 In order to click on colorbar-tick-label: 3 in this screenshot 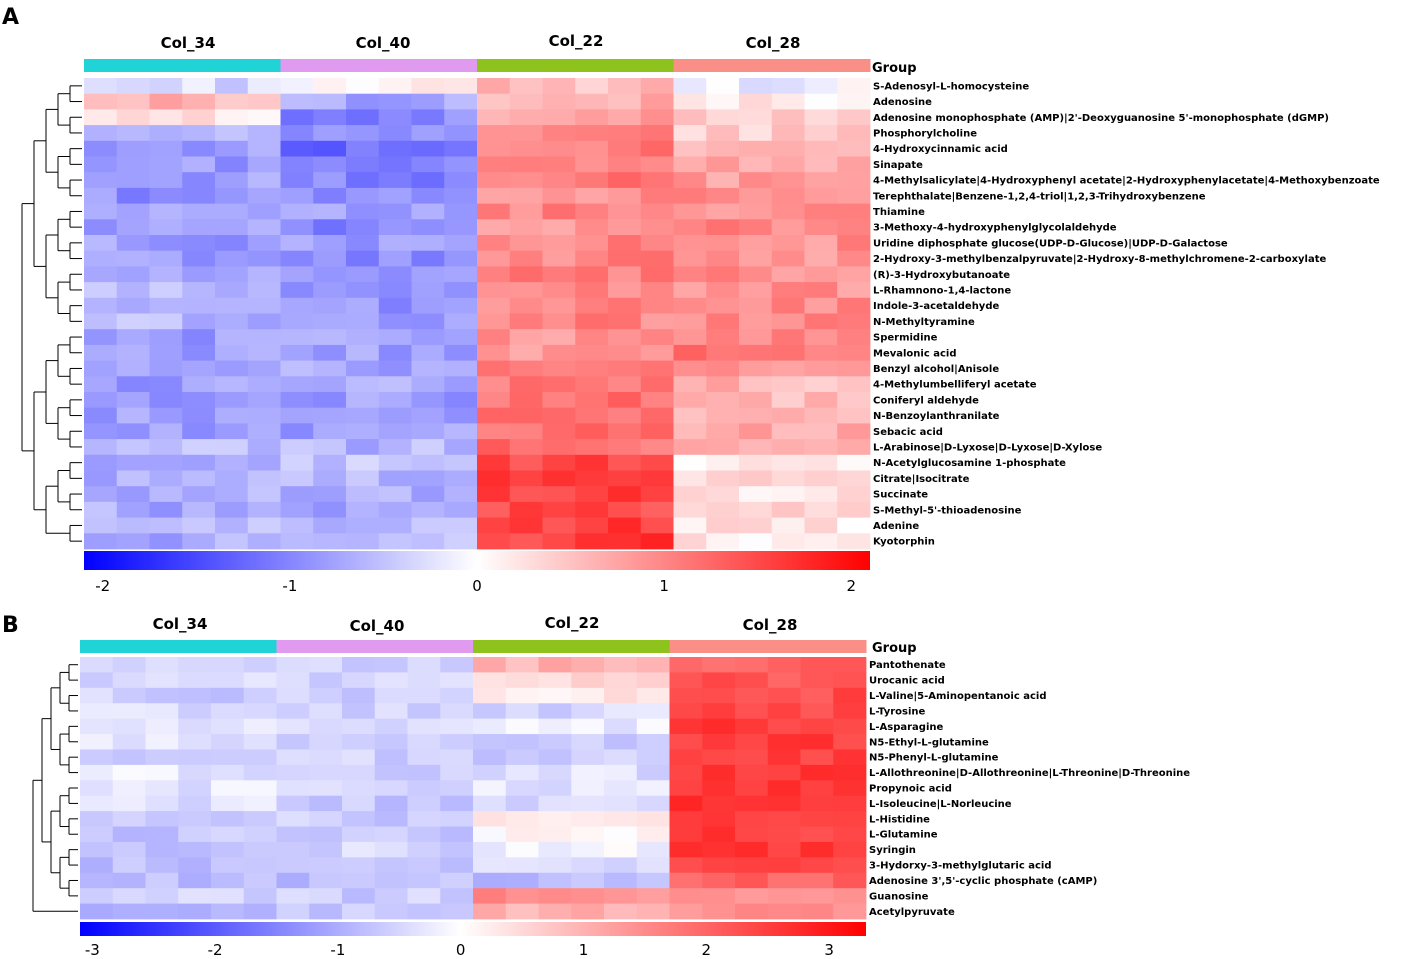, I will do `click(829, 950)`.